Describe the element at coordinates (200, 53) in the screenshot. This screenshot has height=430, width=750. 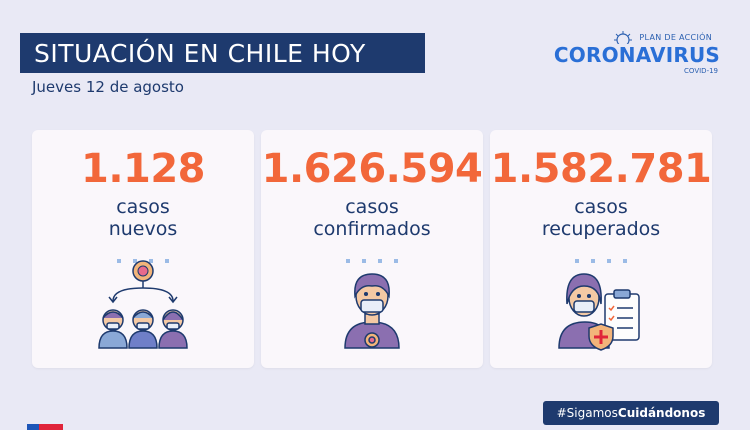
I see `page-title: SITUACIÓN EN CHILE HOY` at that location.